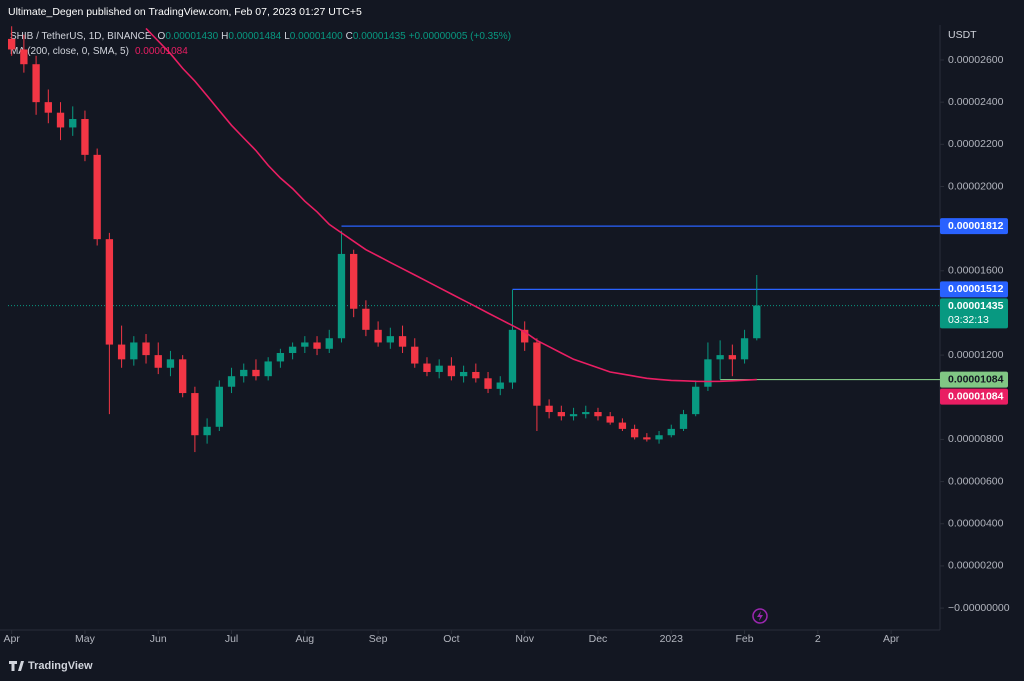  Describe the element at coordinates (158, 639) in the screenshot. I see `x-tick-label: Jun` at that location.